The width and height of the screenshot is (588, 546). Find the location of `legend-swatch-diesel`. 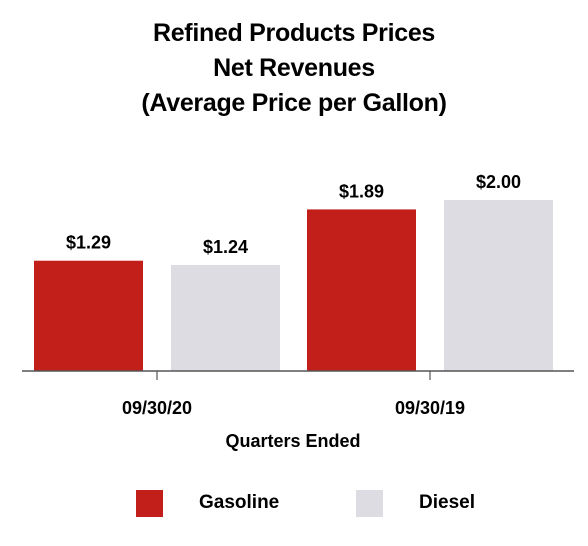

legend-swatch-diesel is located at coordinates (369, 503).